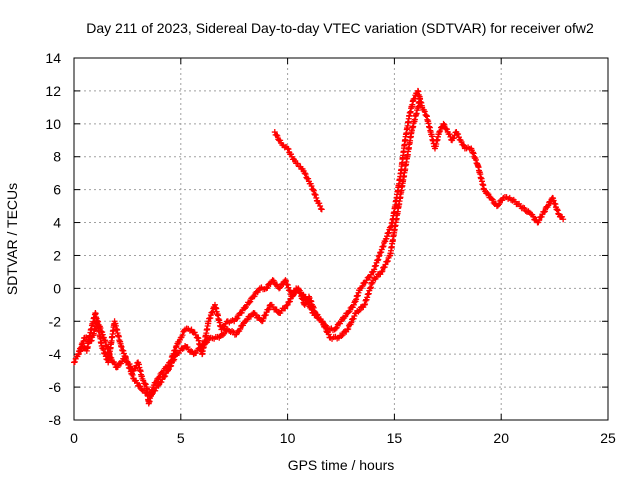 Image resolution: width=640 pixels, height=480 pixels. Describe the element at coordinates (55, 387) in the screenshot. I see `y-tick-label: -6` at that location.